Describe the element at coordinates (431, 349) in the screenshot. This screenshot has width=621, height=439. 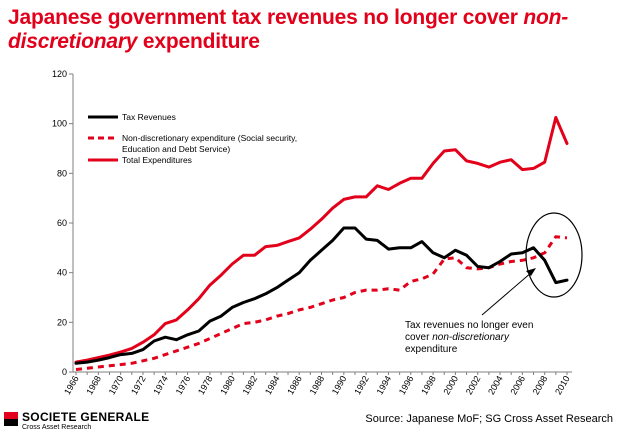
I see `annotation-line-3: expenditure` at that location.